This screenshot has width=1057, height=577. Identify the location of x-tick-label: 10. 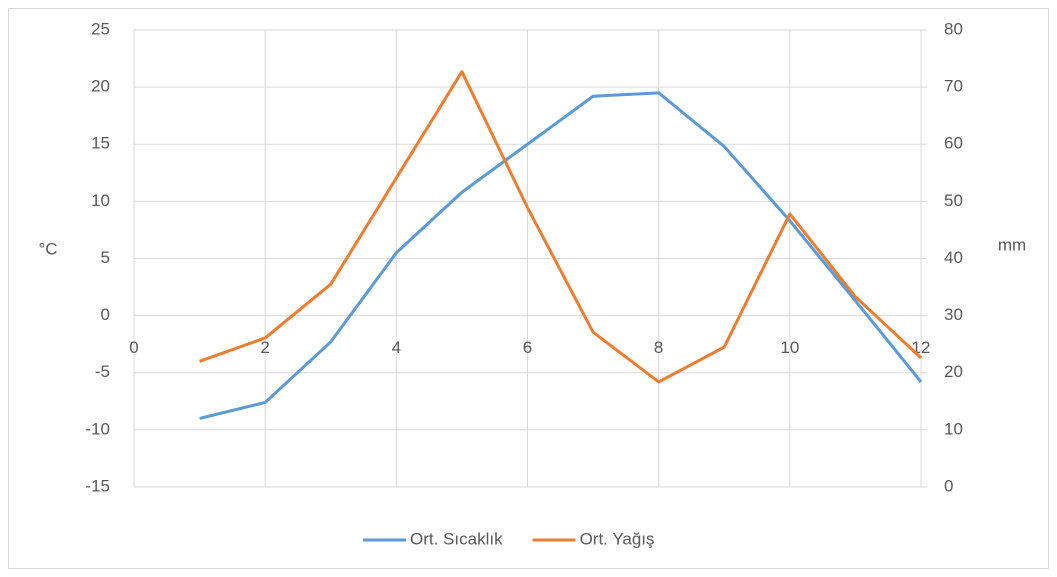
(789, 347).